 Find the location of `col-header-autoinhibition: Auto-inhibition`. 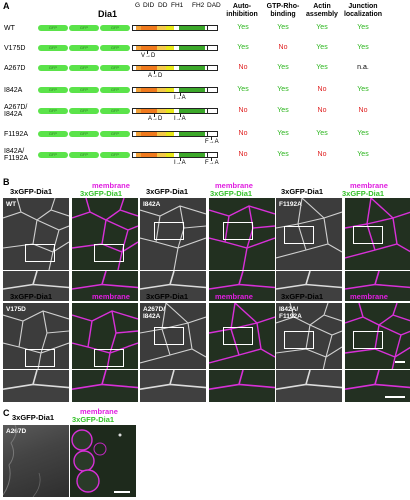

col-header-autoinhibition: Auto-inhibition is located at coordinates (242, 10).